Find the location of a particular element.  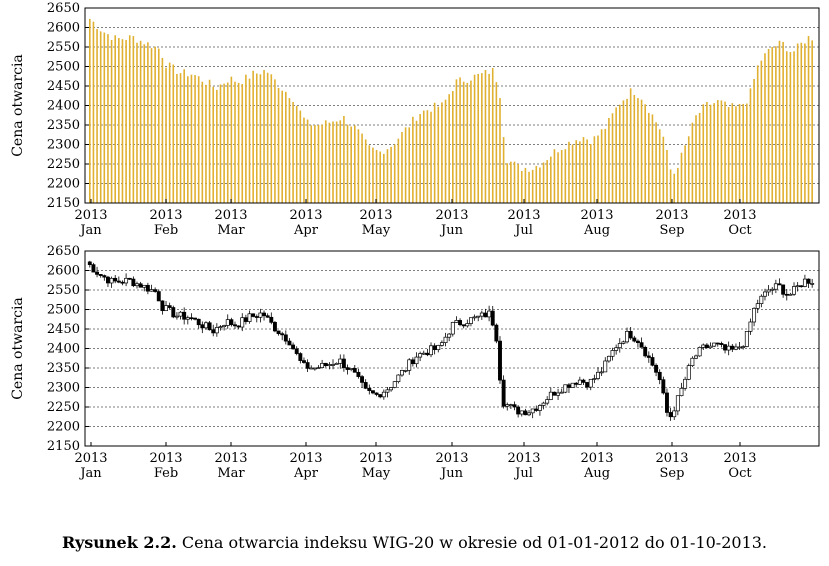

y-tick-label: 2350 is located at coordinates (63, 368).